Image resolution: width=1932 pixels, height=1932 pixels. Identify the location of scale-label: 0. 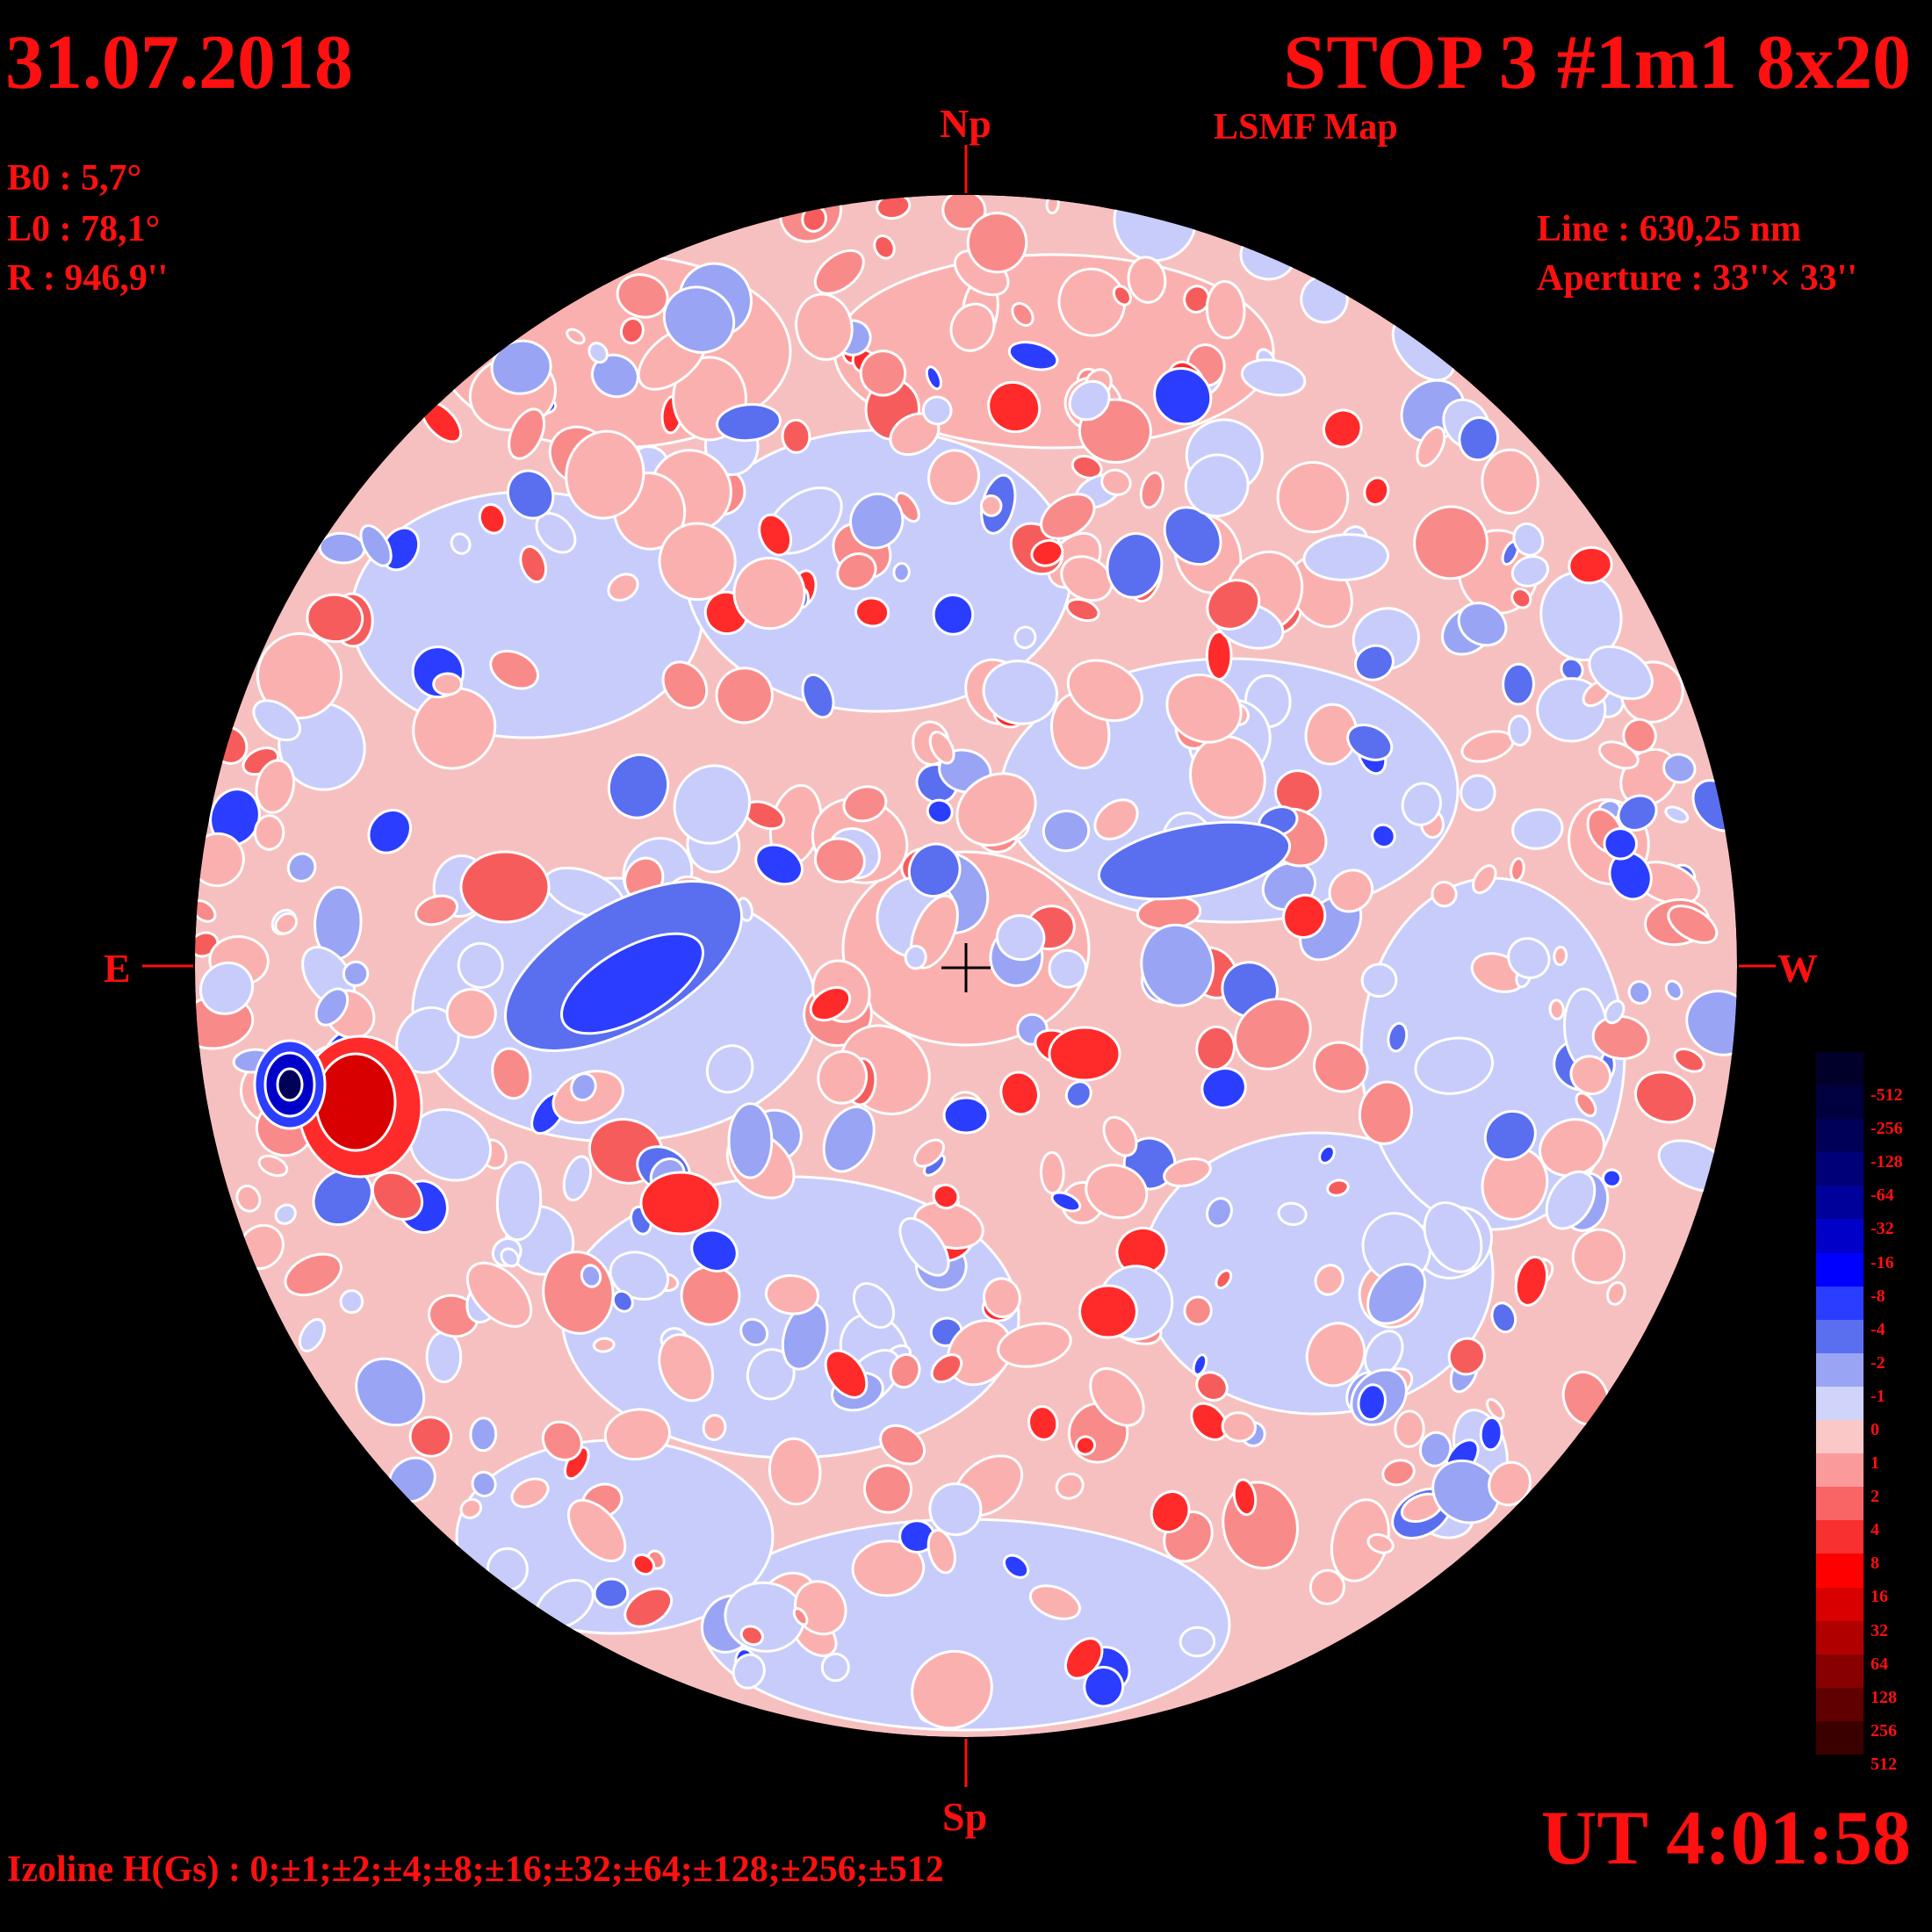
(1875, 1430).